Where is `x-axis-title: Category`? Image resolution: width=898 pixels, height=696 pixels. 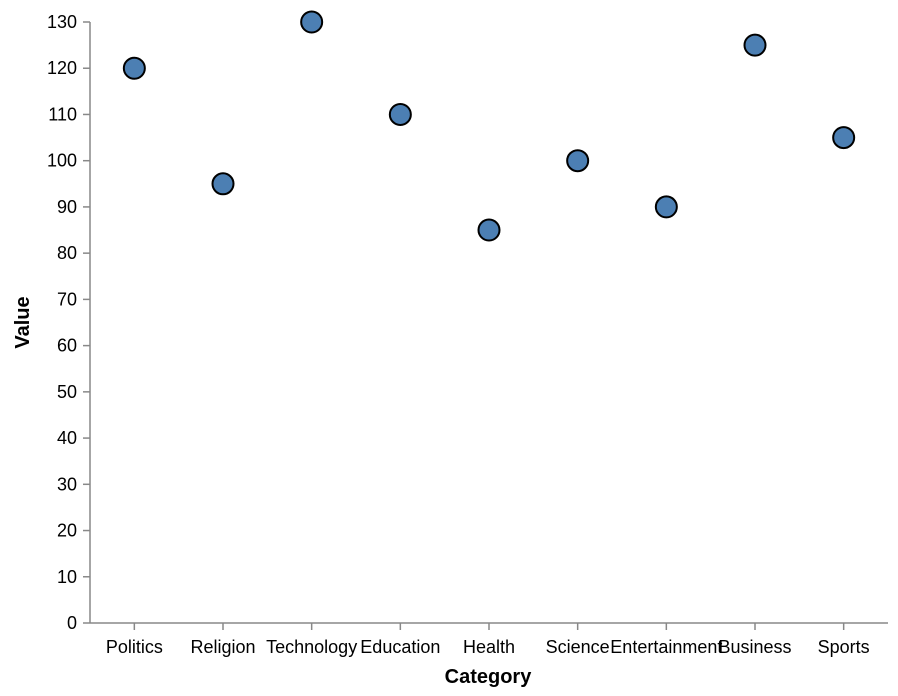
x-axis-title: Category is located at coordinates (489, 677).